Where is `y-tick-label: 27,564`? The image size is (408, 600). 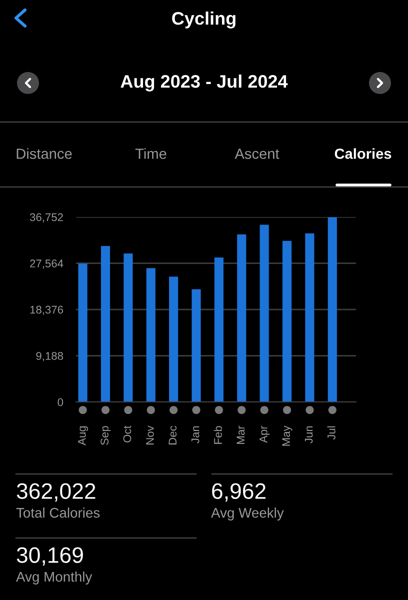
y-tick-label: 27,564 is located at coordinates (47, 264).